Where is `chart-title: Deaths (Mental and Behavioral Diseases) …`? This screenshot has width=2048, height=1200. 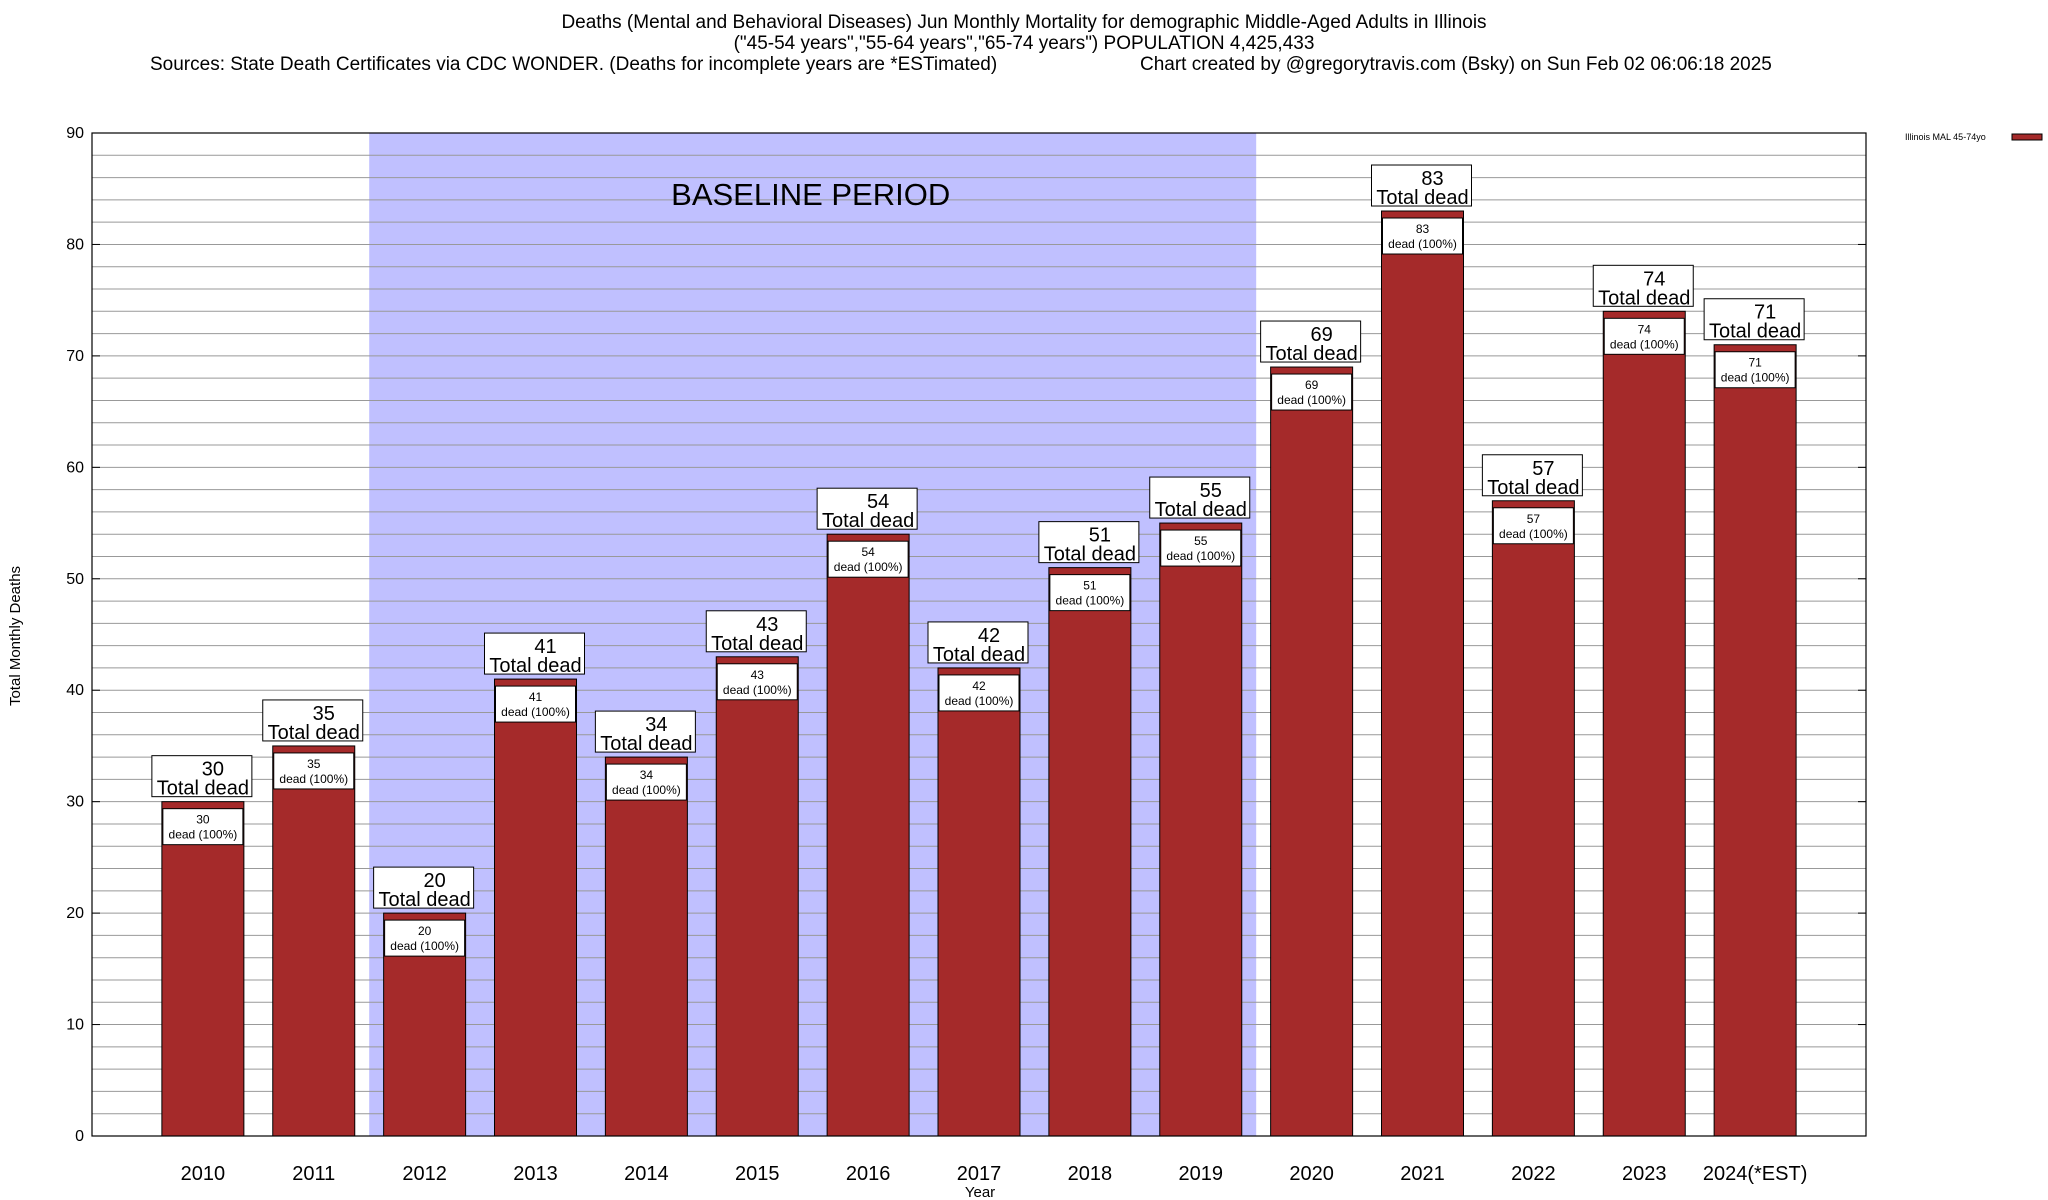 chart-title: Deaths (Mental and Behavioral Diseases) … is located at coordinates (1024, 22).